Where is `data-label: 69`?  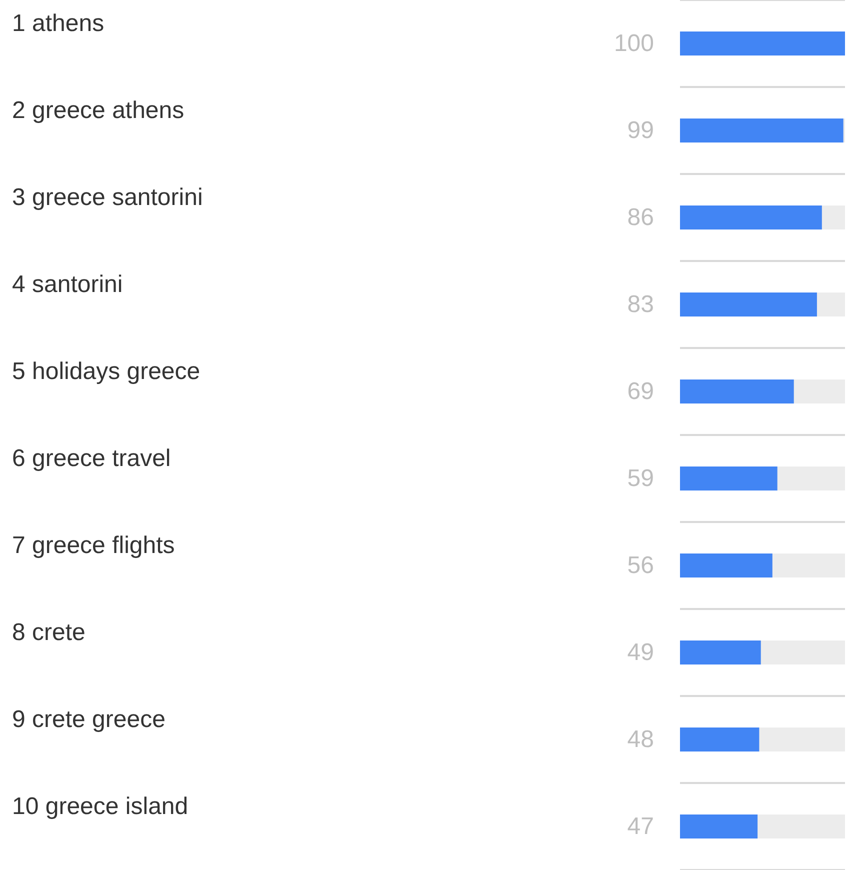
data-label: 69 is located at coordinates (640, 391).